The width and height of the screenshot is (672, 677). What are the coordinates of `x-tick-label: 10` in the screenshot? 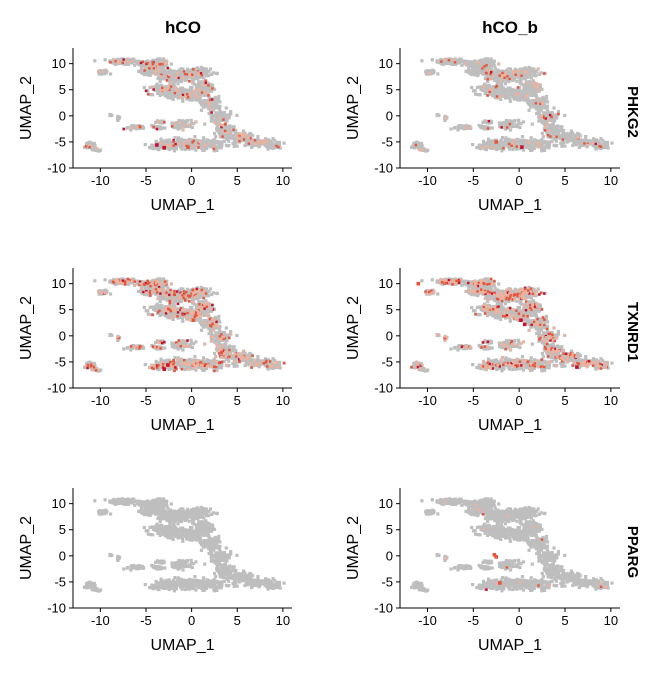 It's located at (283, 180).